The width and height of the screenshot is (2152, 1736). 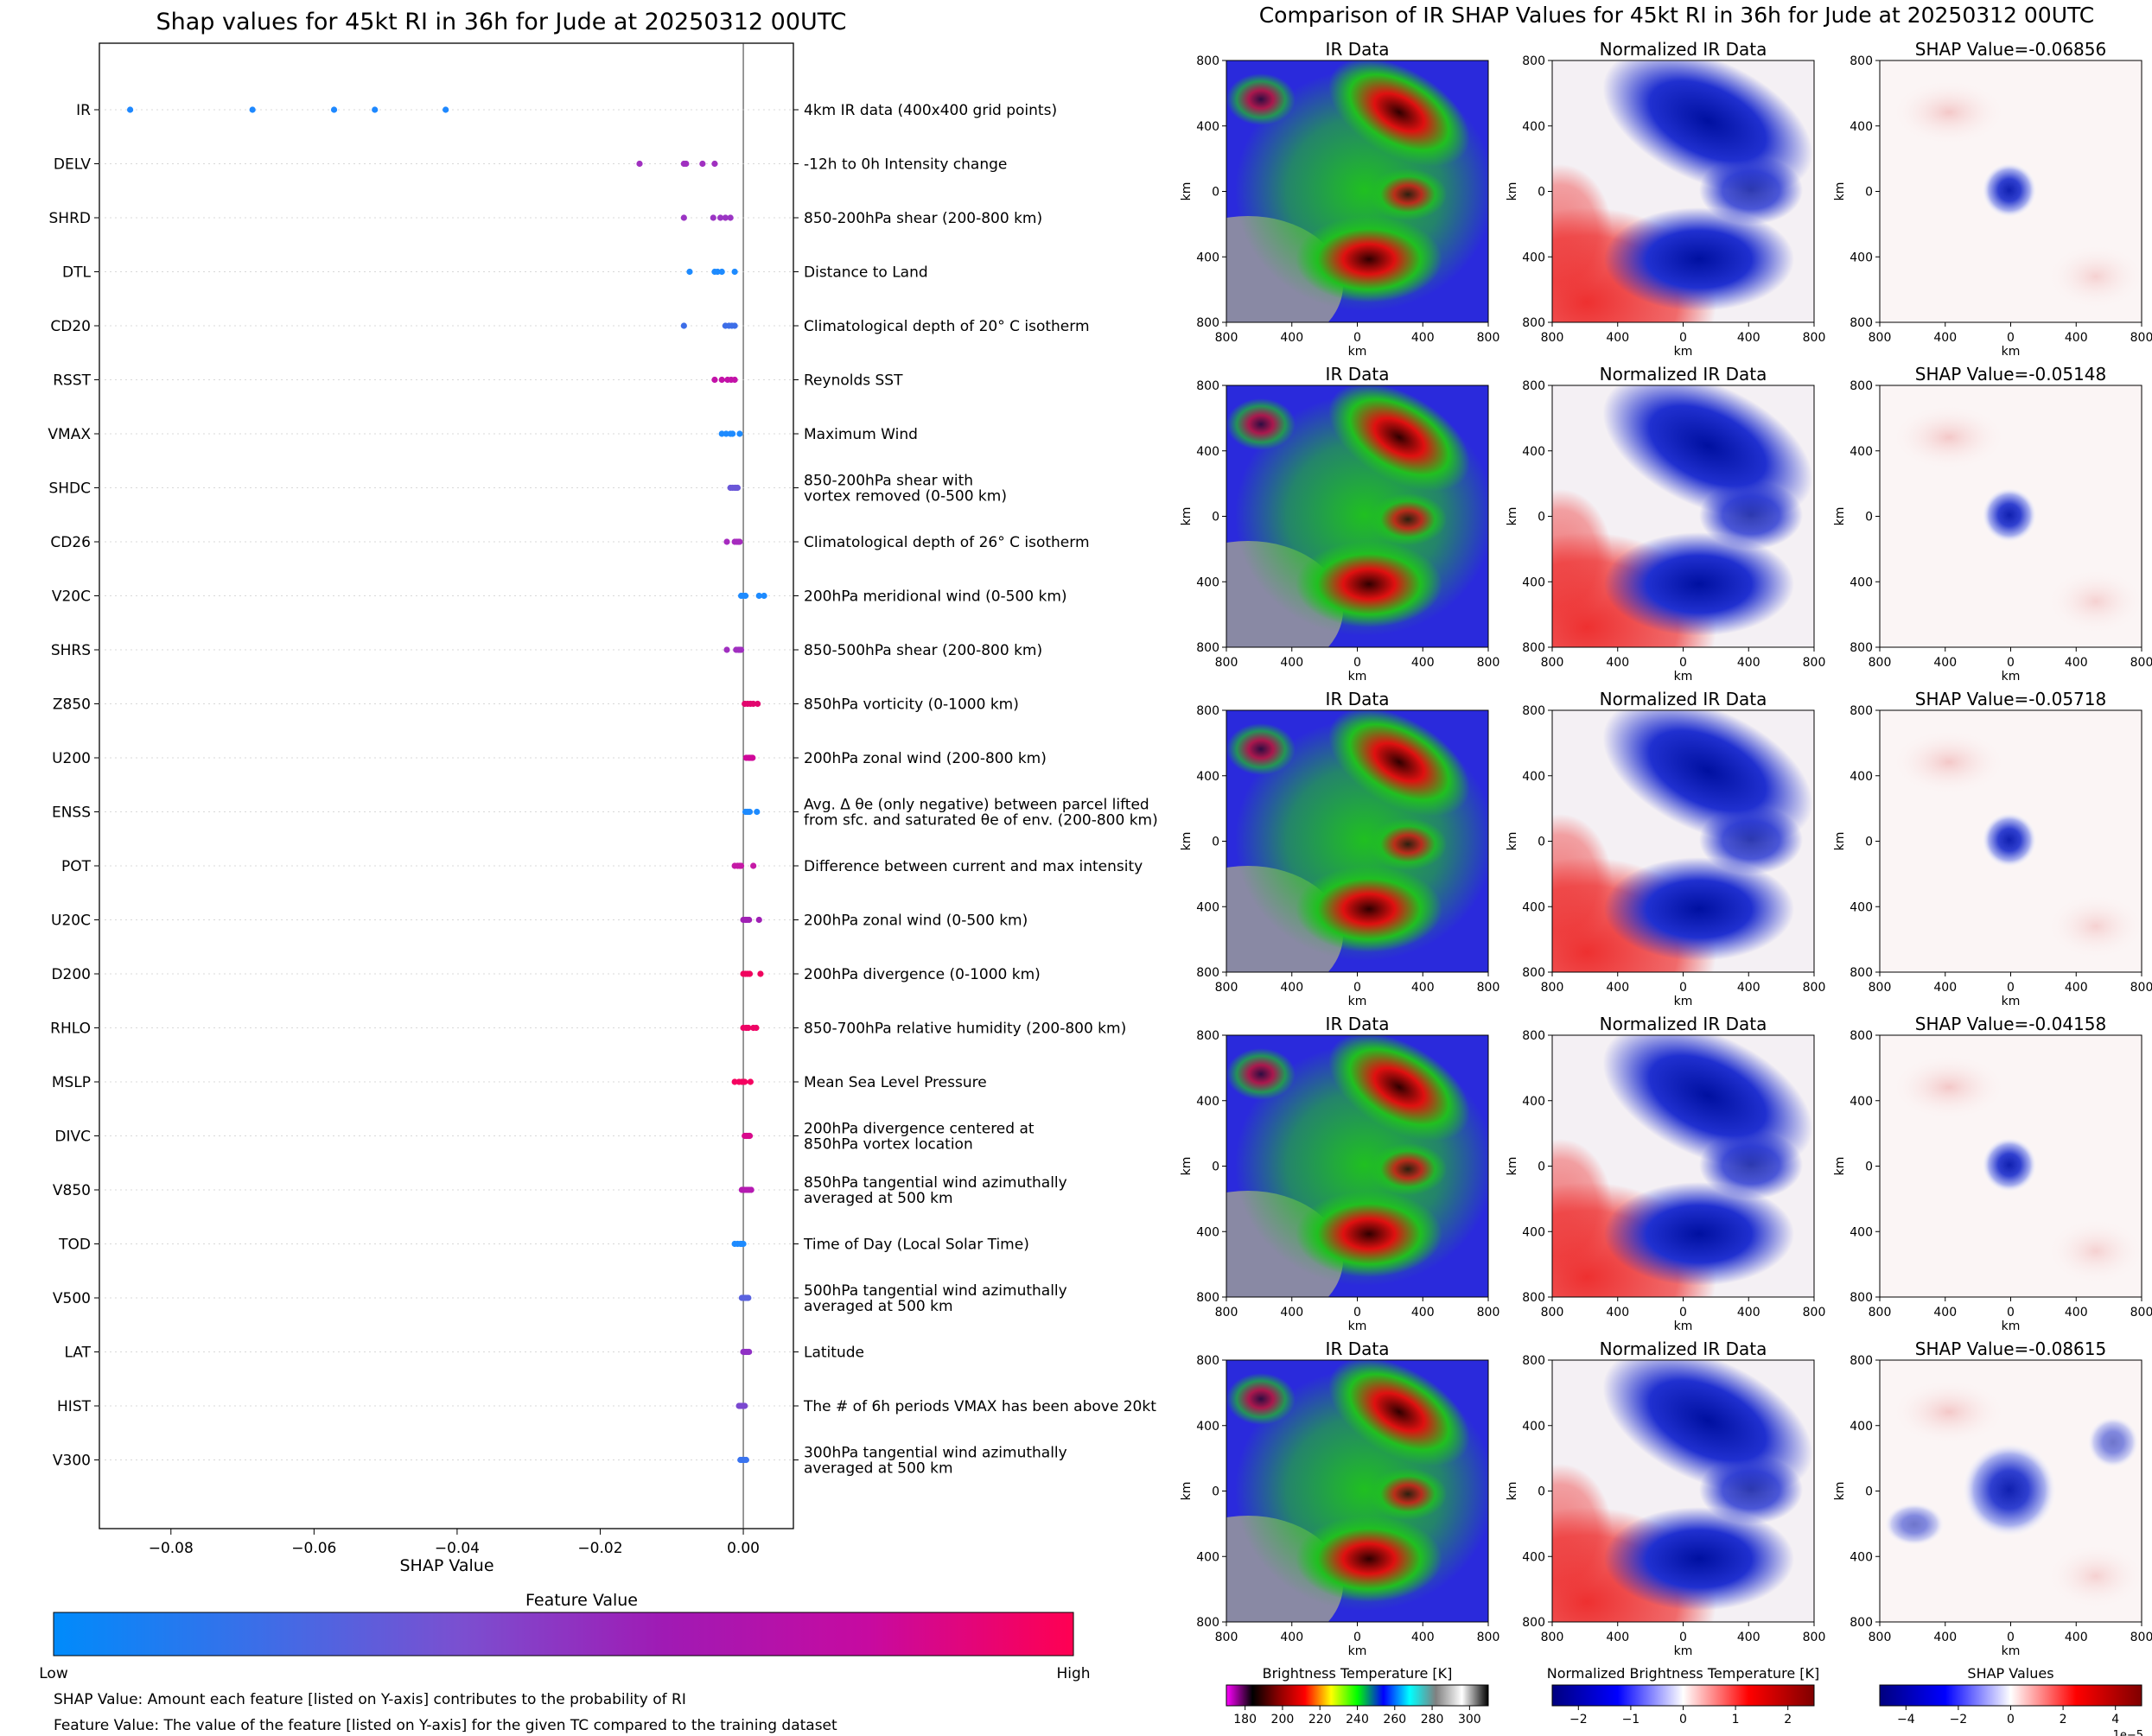 I want to click on colorbar-label: Brightness Temperature [K], so click(x=1358, y=1673).